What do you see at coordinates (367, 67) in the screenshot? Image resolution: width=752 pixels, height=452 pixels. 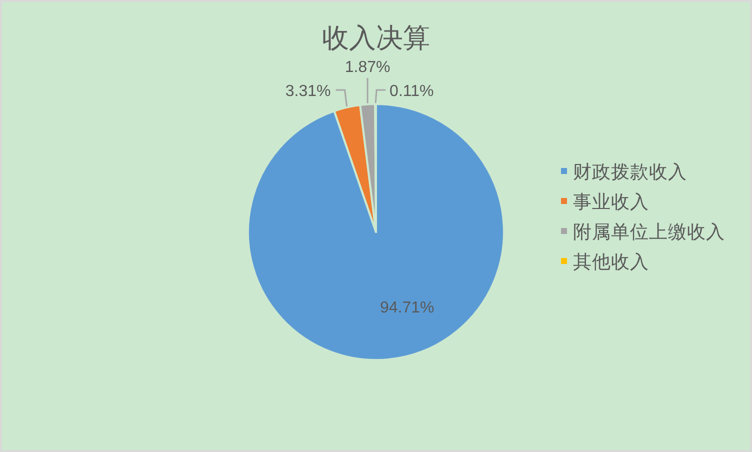 I see `data-label: 1.87%` at bounding box center [367, 67].